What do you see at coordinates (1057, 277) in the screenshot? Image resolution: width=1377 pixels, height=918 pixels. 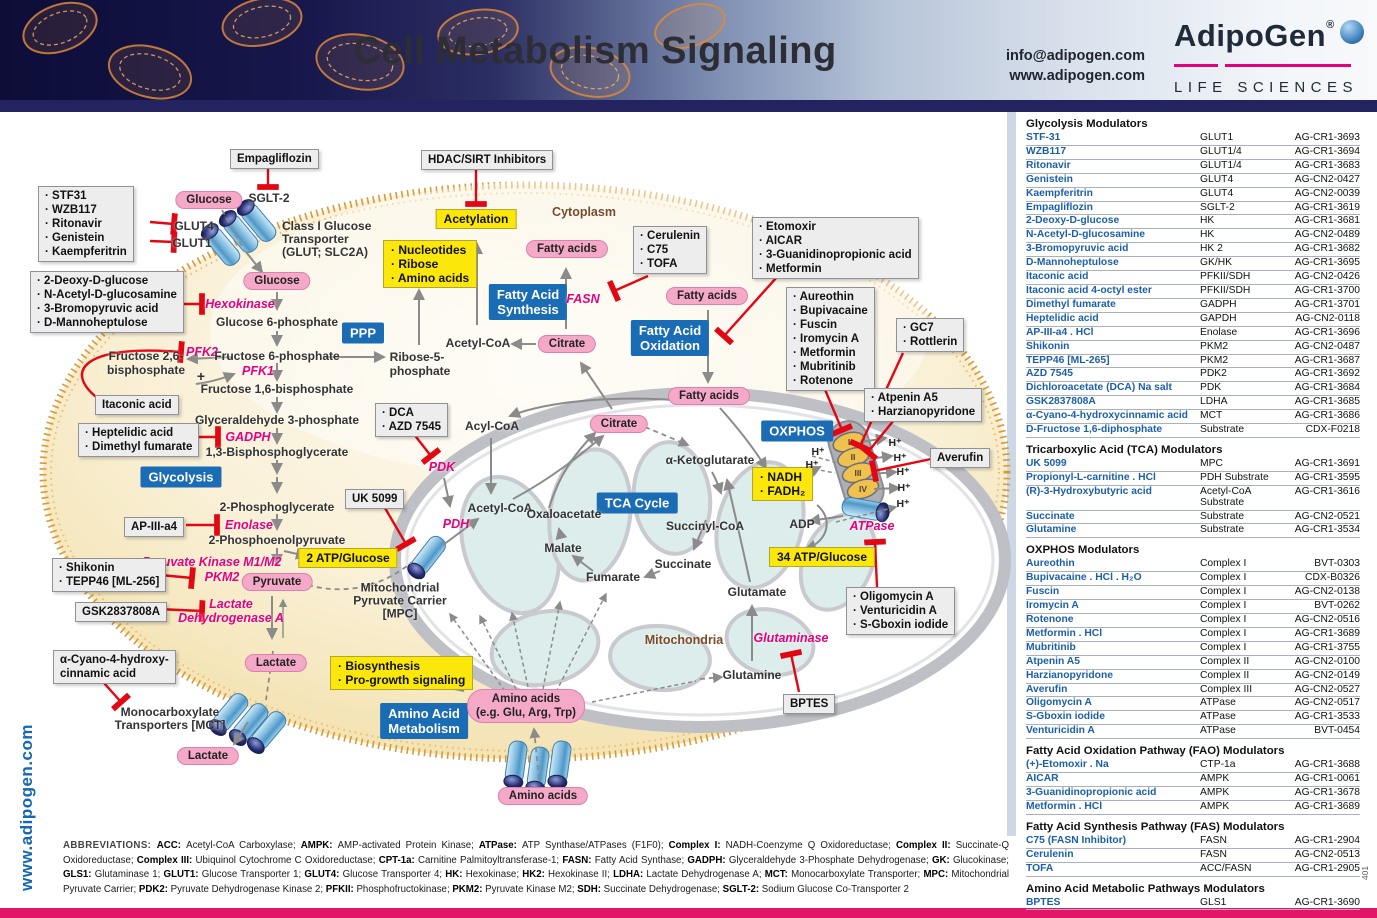 I see `product-name-link: Itaconic acid` at bounding box center [1057, 277].